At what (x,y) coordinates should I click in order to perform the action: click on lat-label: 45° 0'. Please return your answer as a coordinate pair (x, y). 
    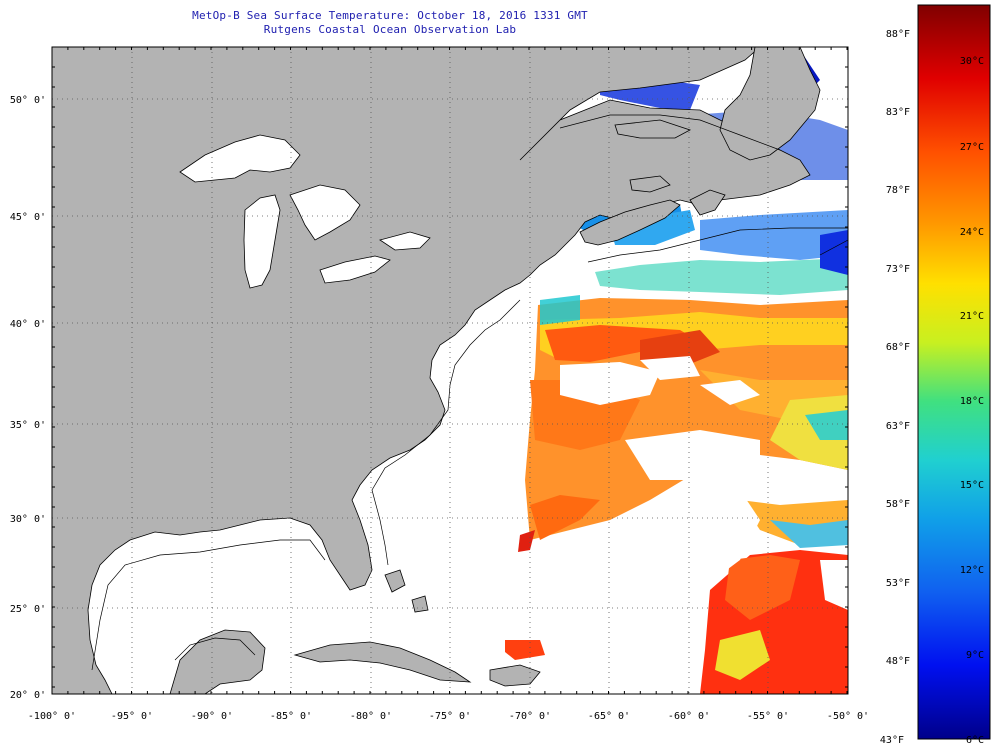
    Looking at the image, I should click on (28, 217).